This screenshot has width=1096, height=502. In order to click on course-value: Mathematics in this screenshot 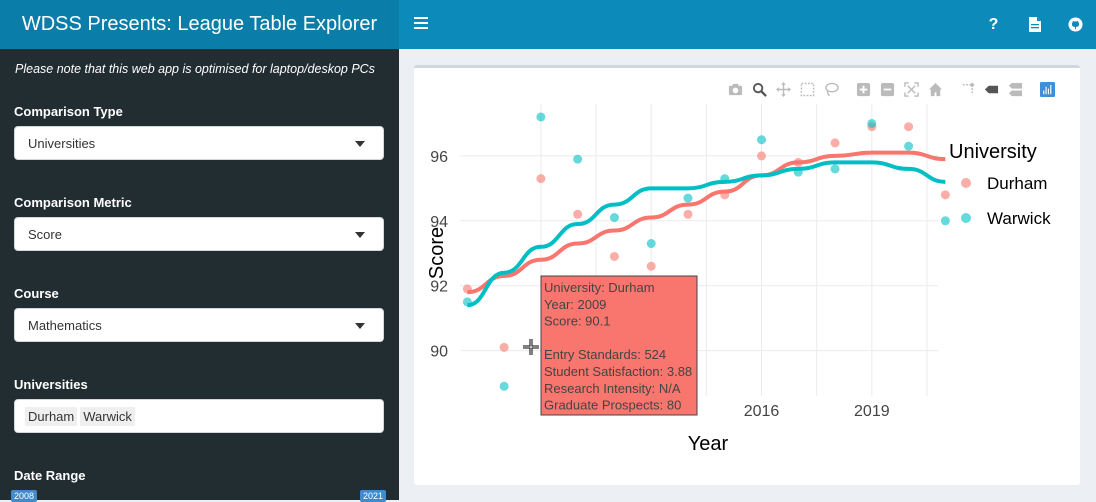, I will do `click(65, 325)`.